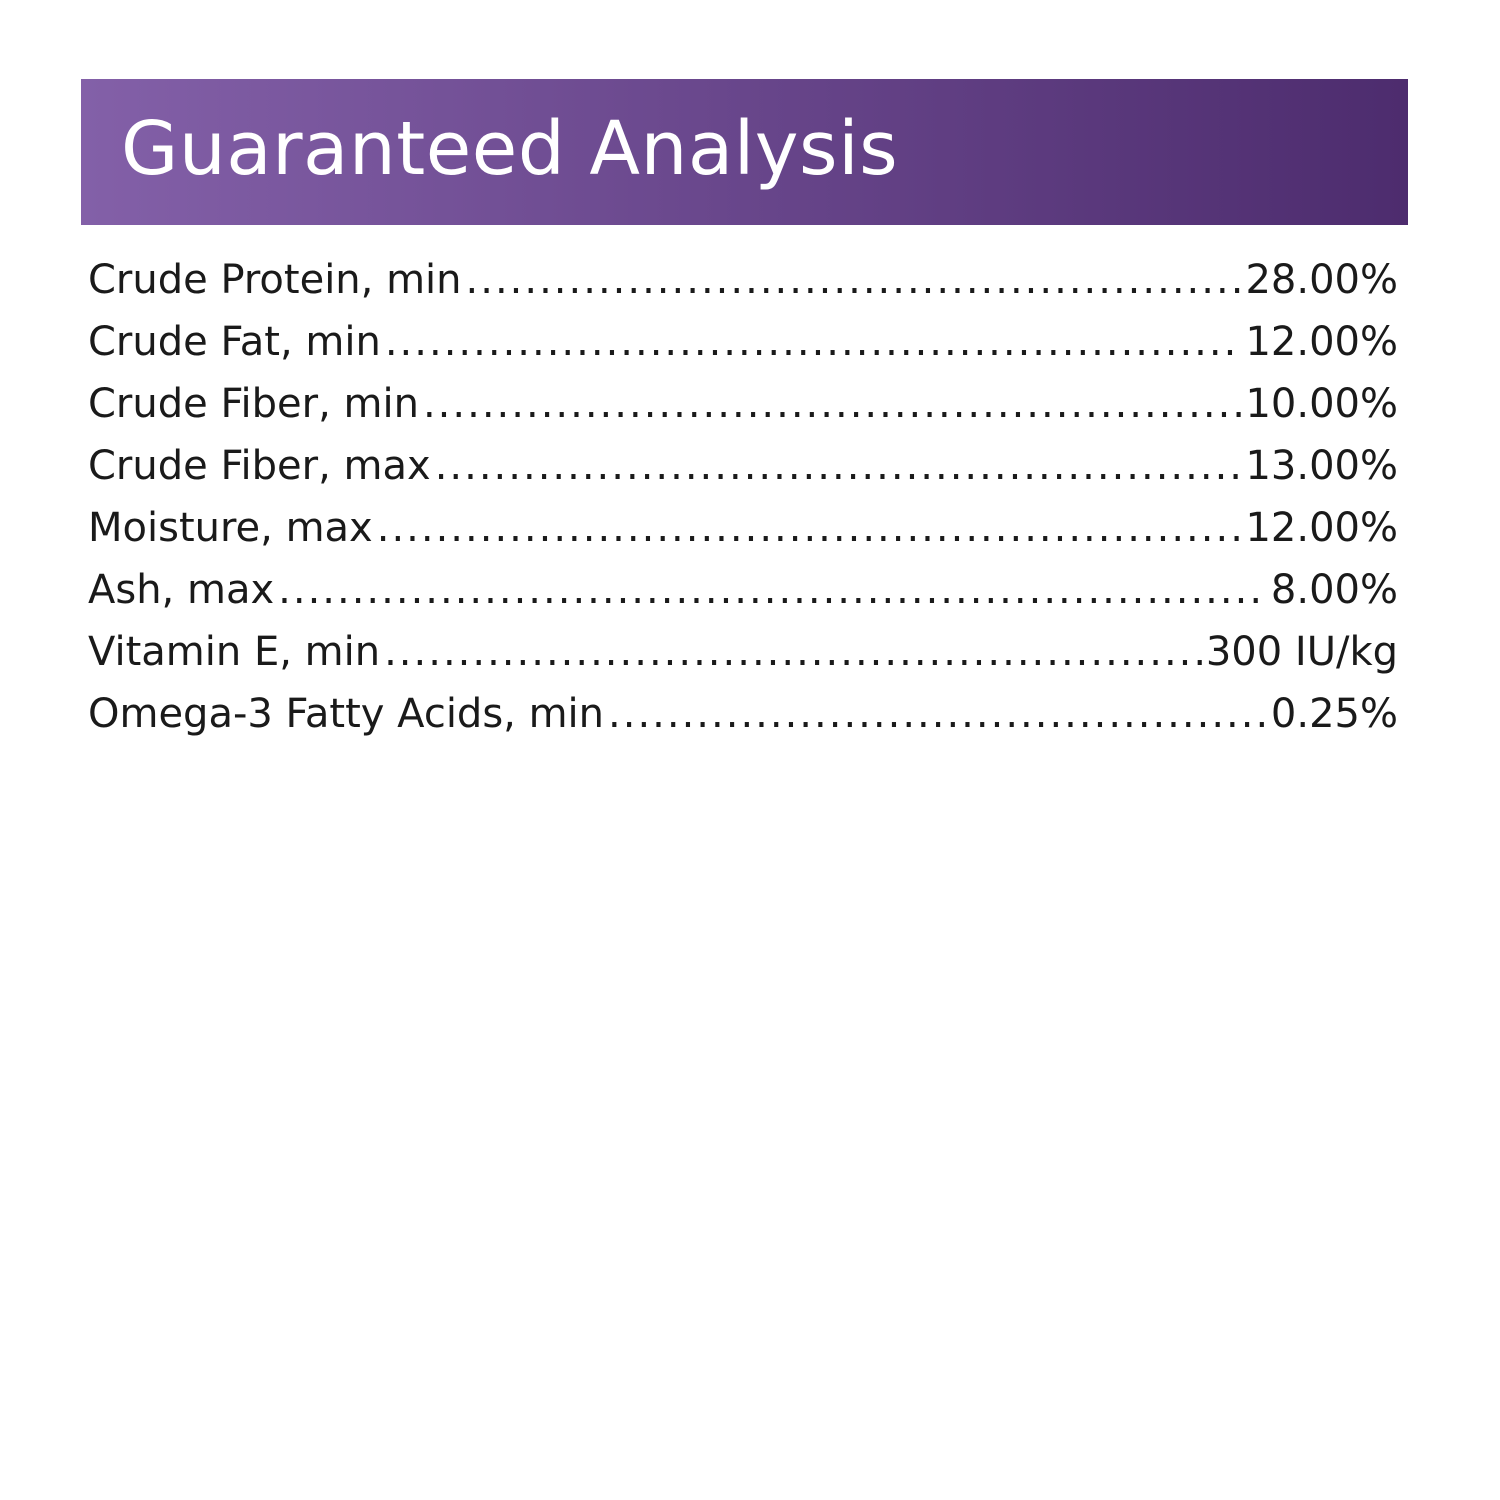 This screenshot has width=1500, height=1500. What do you see at coordinates (1321, 466) in the screenshot?
I see `analysis-value: 13.00%` at bounding box center [1321, 466].